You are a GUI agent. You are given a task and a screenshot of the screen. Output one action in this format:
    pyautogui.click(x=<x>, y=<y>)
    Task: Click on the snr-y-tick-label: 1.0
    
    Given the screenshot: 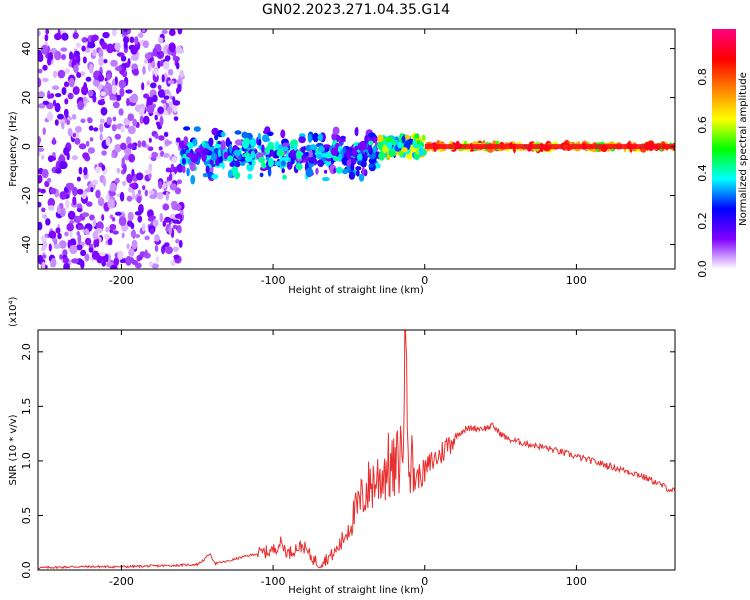 What is the action you would take?
    pyautogui.click(x=26, y=461)
    